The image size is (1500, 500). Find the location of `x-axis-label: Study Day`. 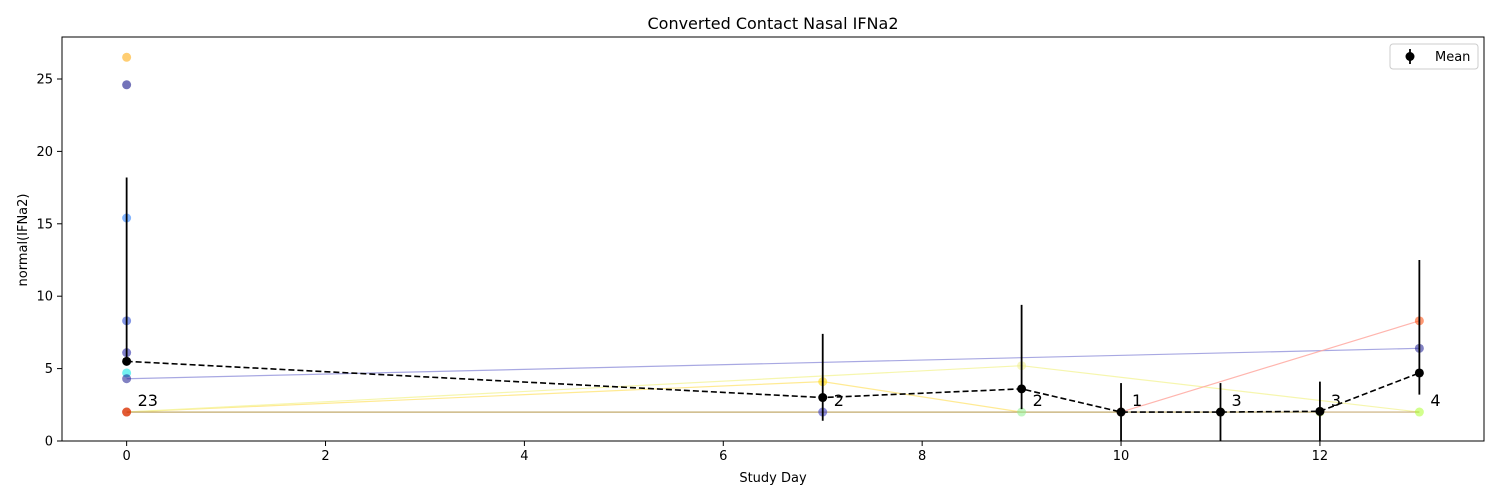

x-axis-label: Study Day is located at coordinates (773, 478).